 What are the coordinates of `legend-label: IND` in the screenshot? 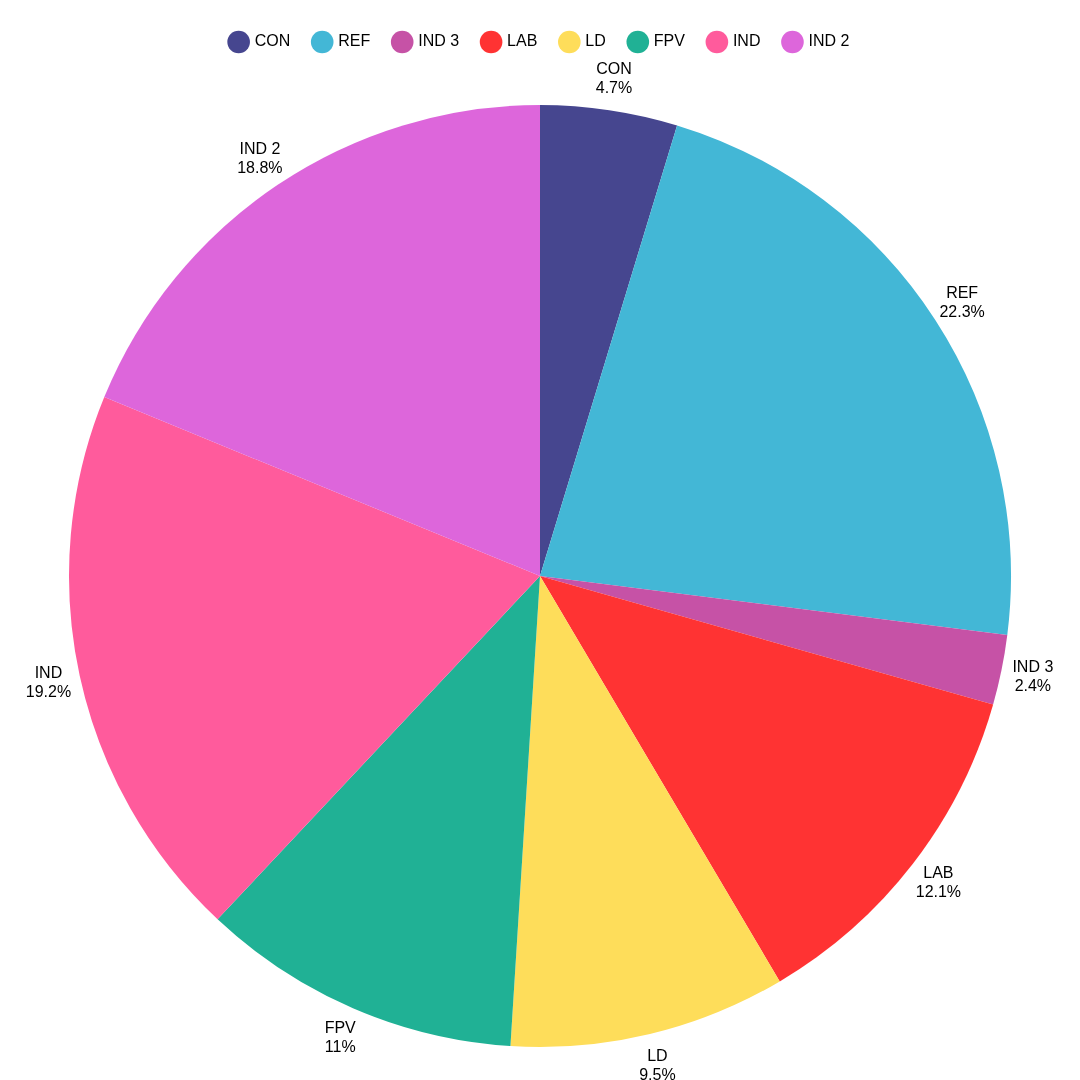 It's located at (746, 41).